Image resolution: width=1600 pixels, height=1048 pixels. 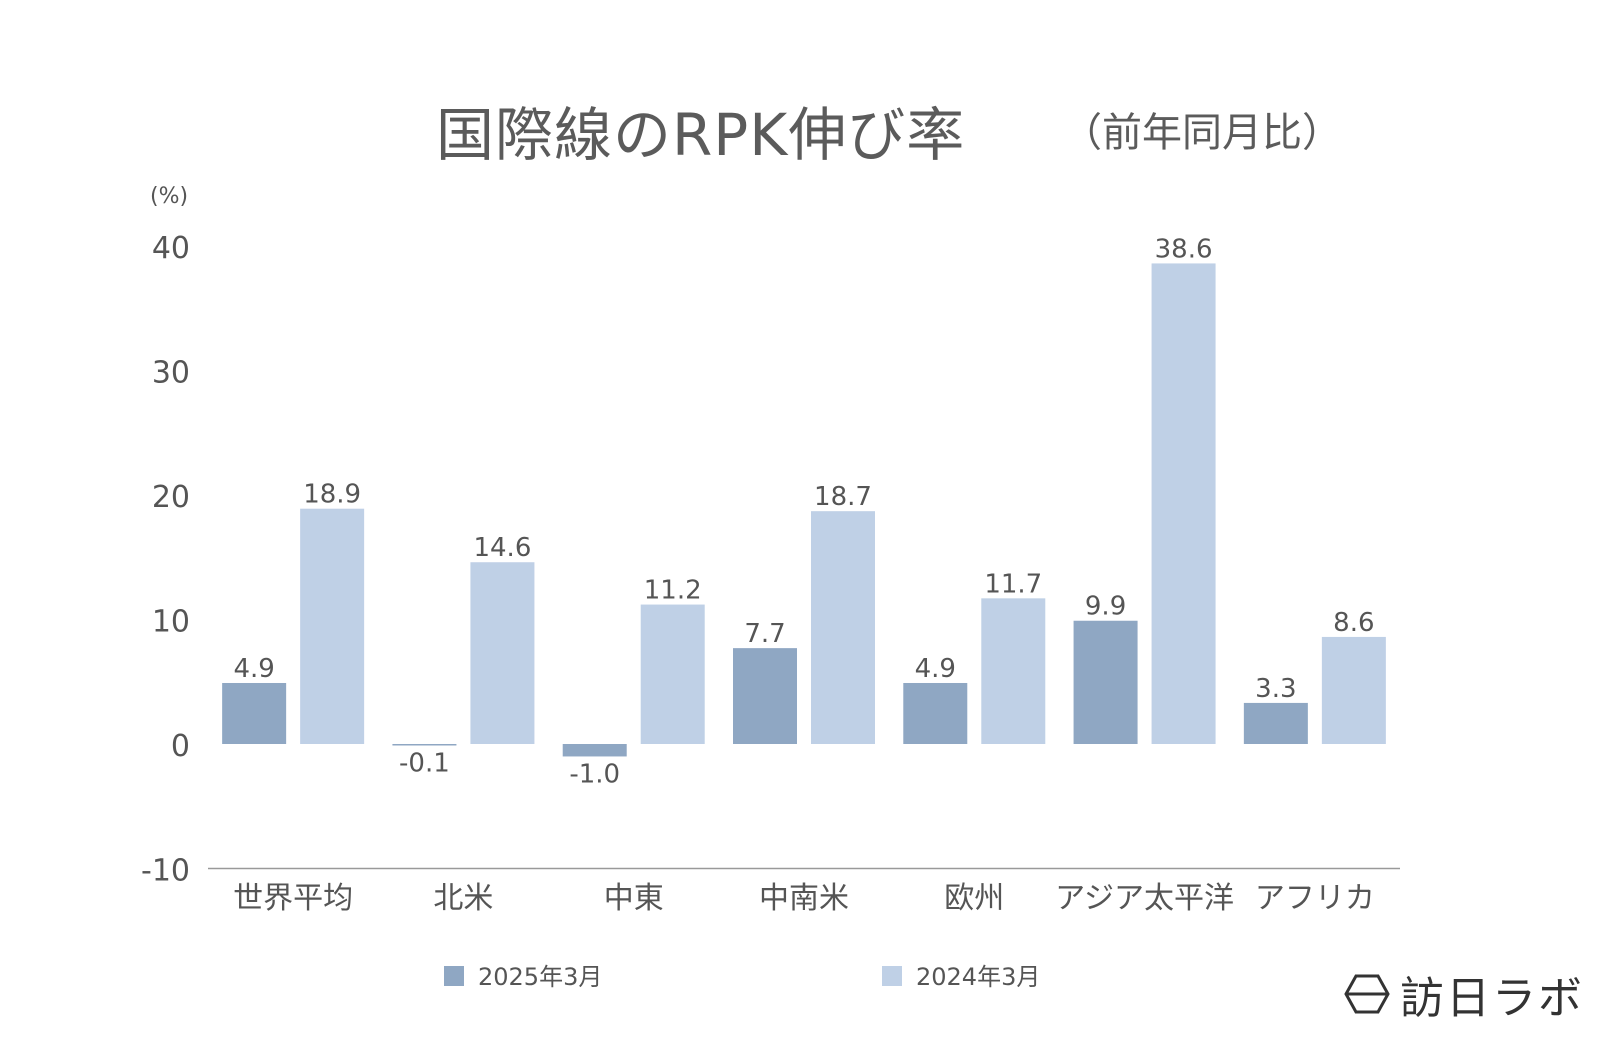 I want to click on y-tick-label: -10, so click(x=165, y=871).